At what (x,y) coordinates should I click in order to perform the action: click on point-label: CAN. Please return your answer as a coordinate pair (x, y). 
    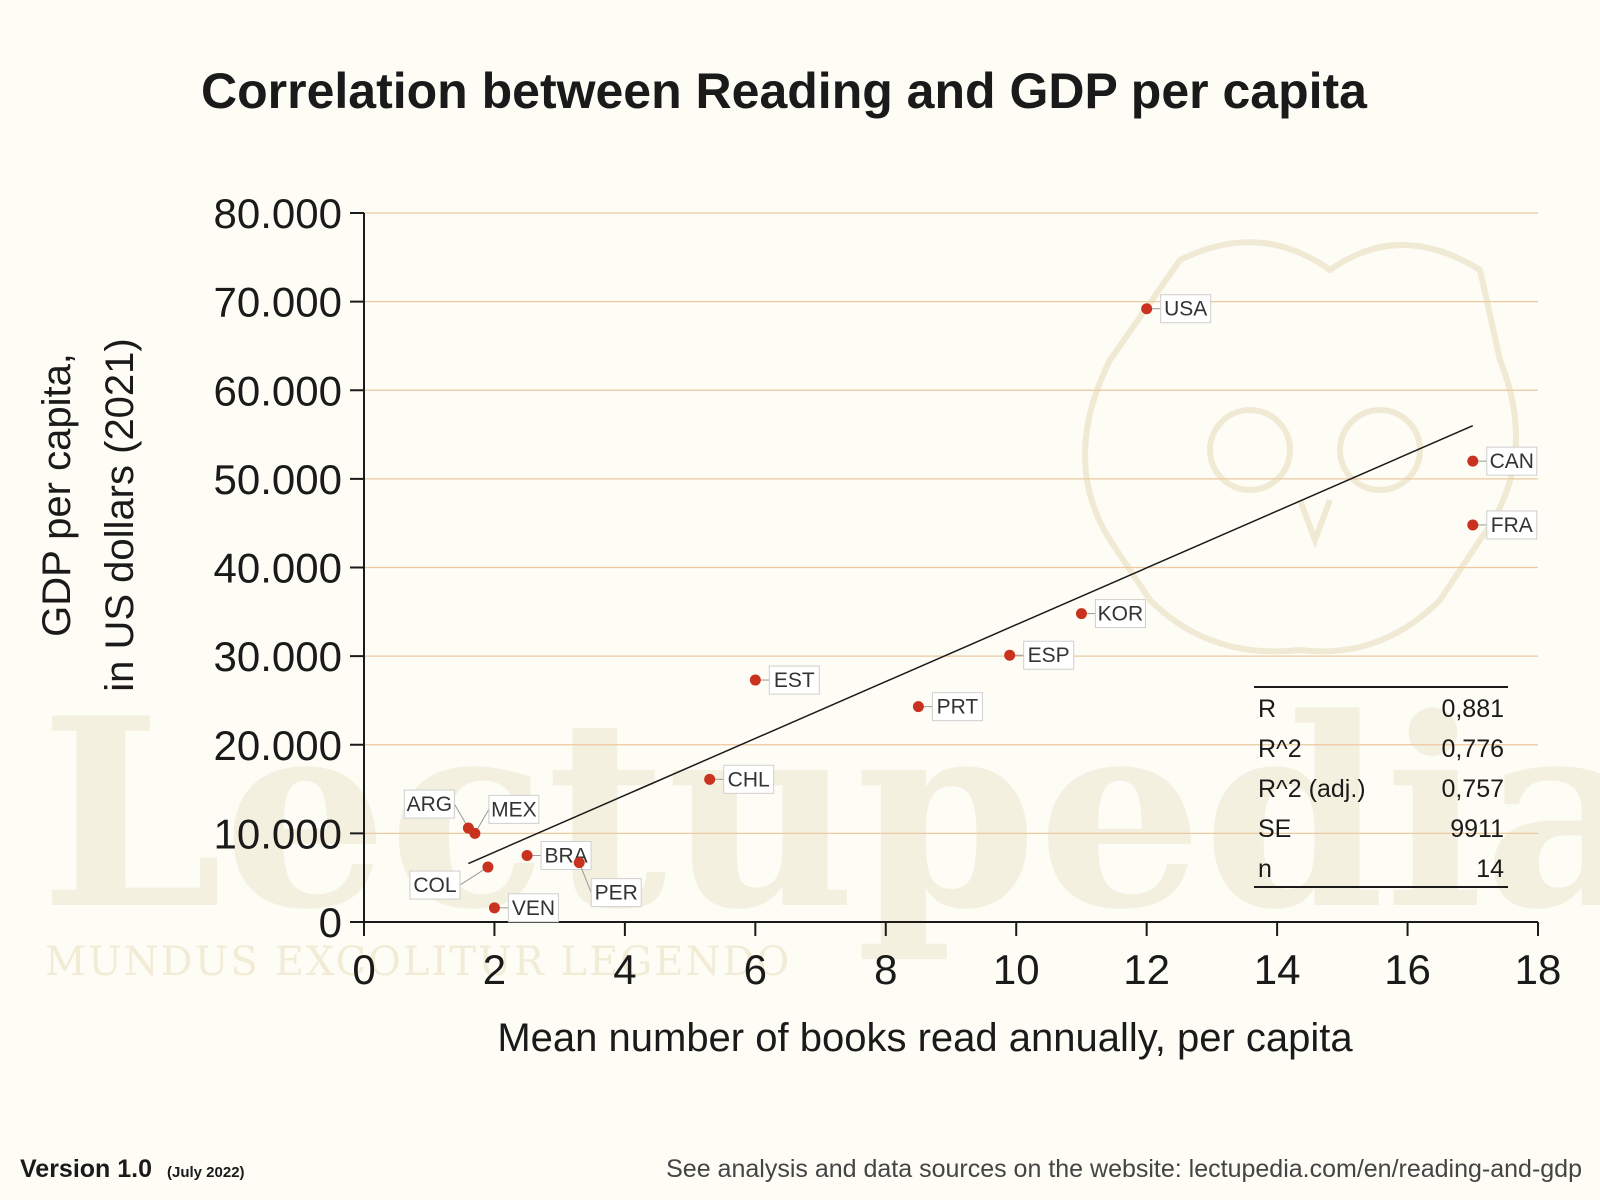
    Looking at the image, I should click on (1512, 461).